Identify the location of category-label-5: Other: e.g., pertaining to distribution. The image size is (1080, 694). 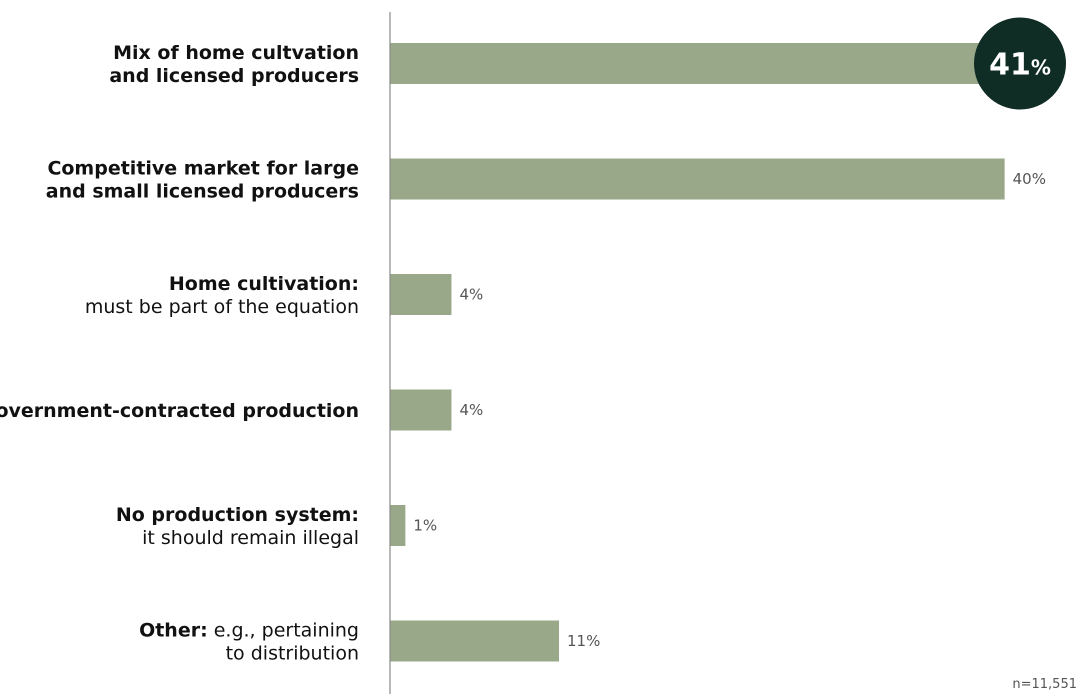
(249, 642).